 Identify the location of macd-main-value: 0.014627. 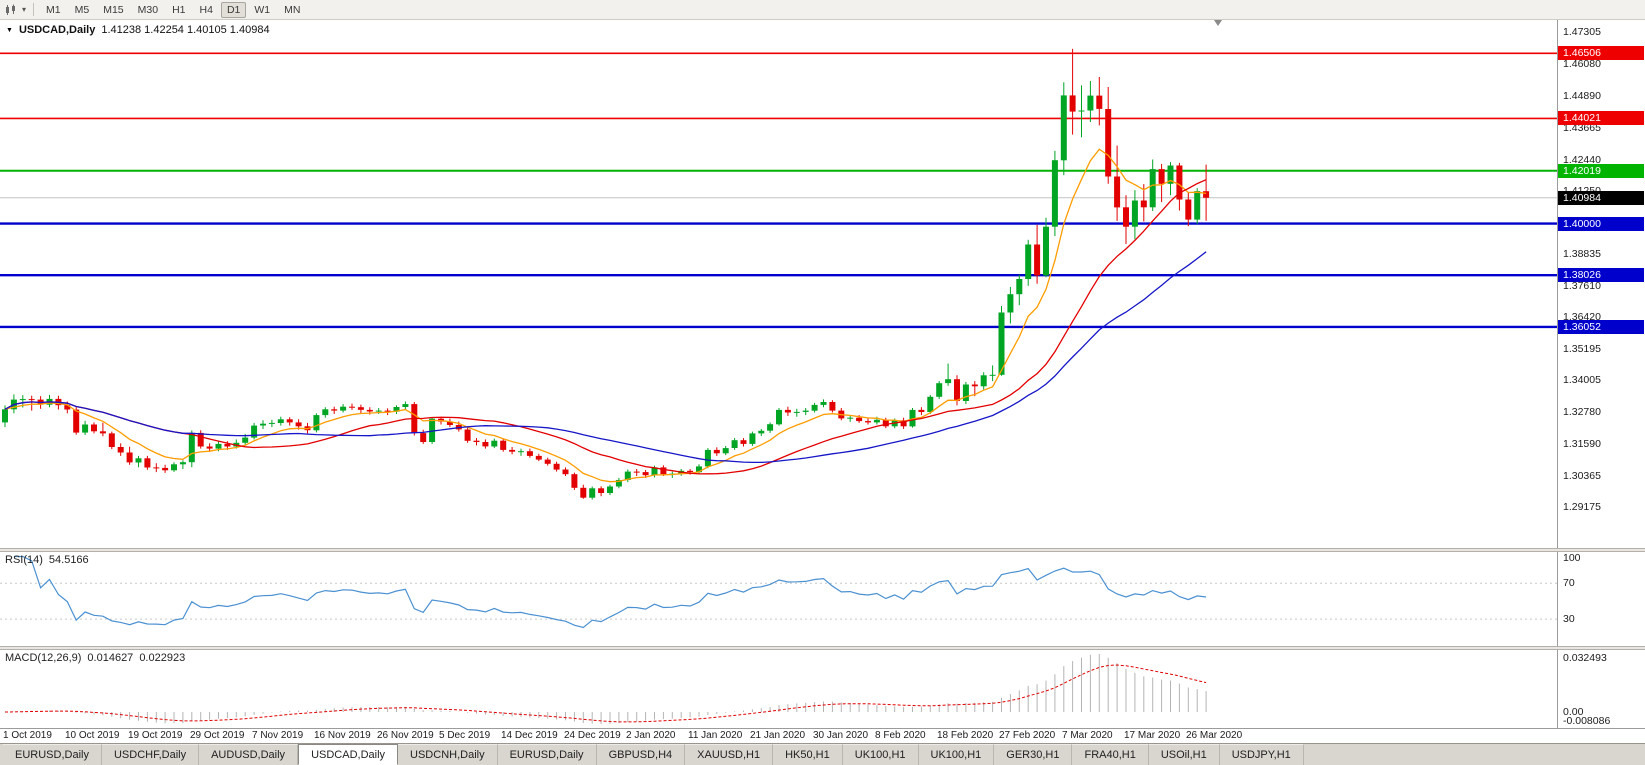
(110, 658).